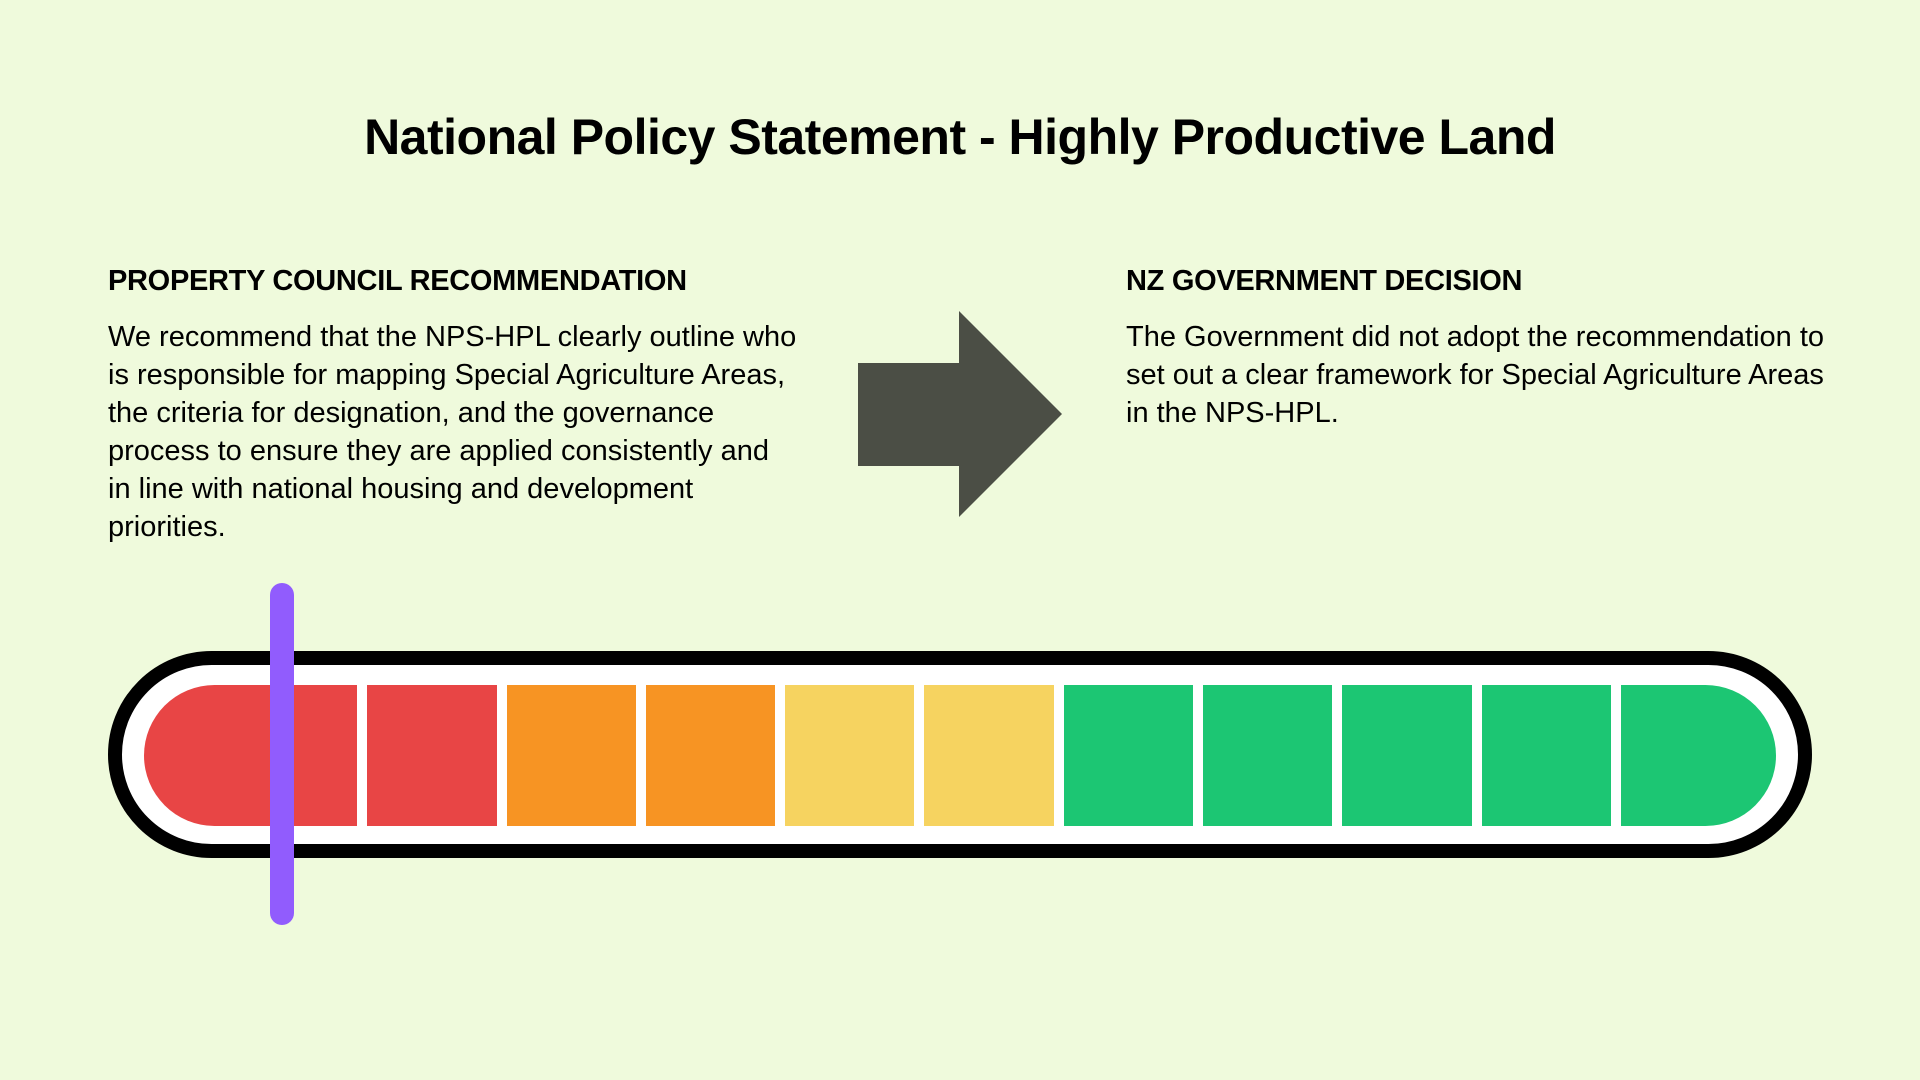  I want to click on recommendation-heading: PROPERTY COUNCIL RECOMMENDATION, so click(397, 281).